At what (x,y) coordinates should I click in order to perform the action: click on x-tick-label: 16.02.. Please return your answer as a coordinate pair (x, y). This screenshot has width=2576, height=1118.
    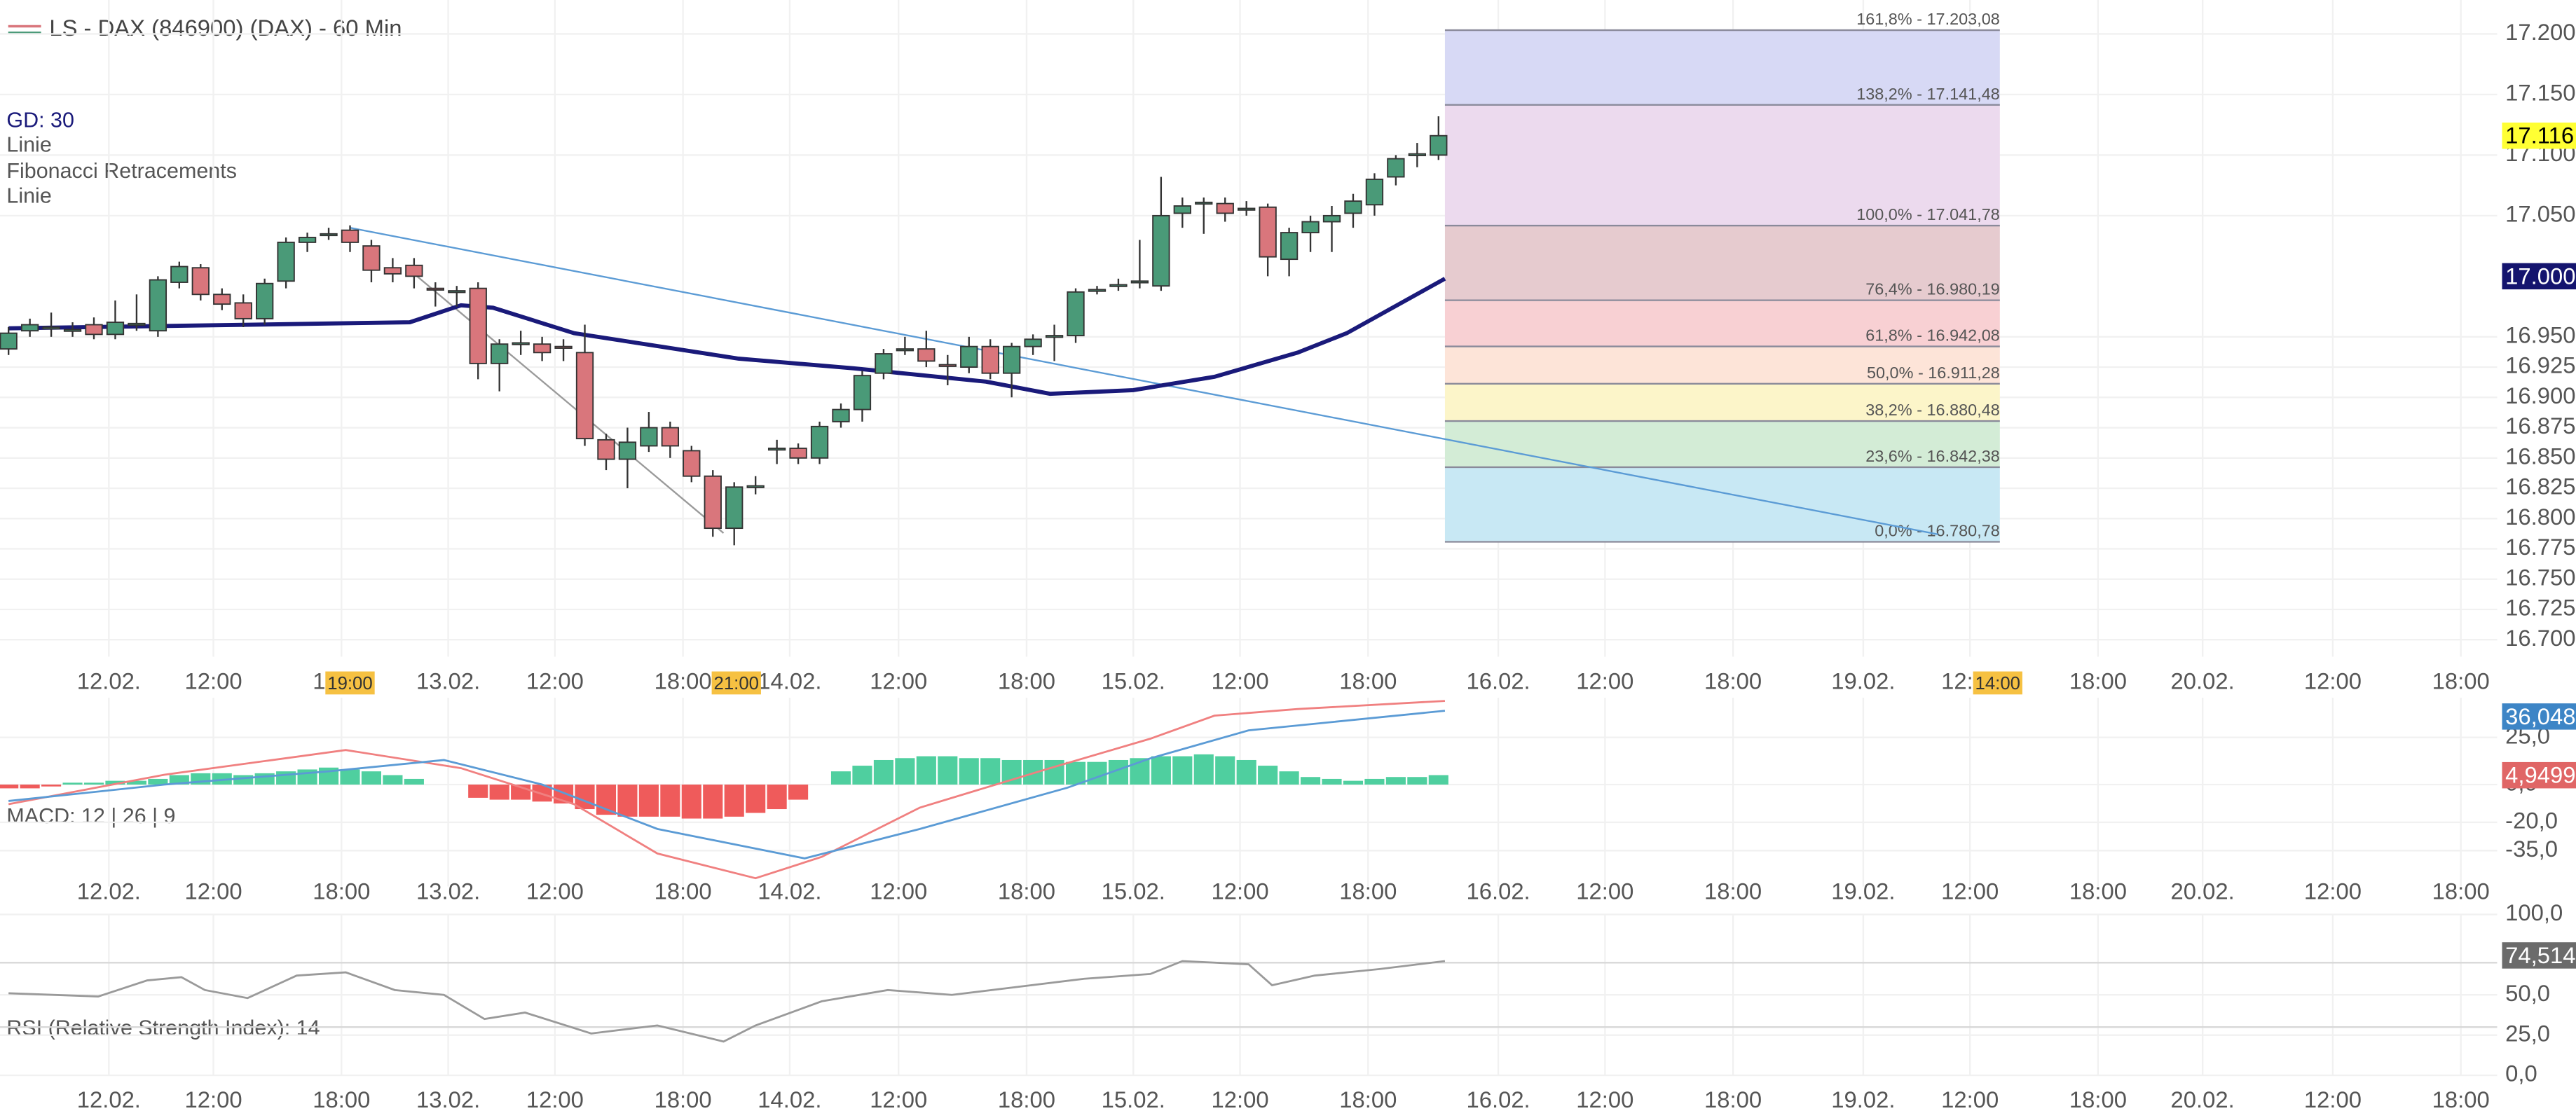
    Looking at the image, I should click on (1498, 681).